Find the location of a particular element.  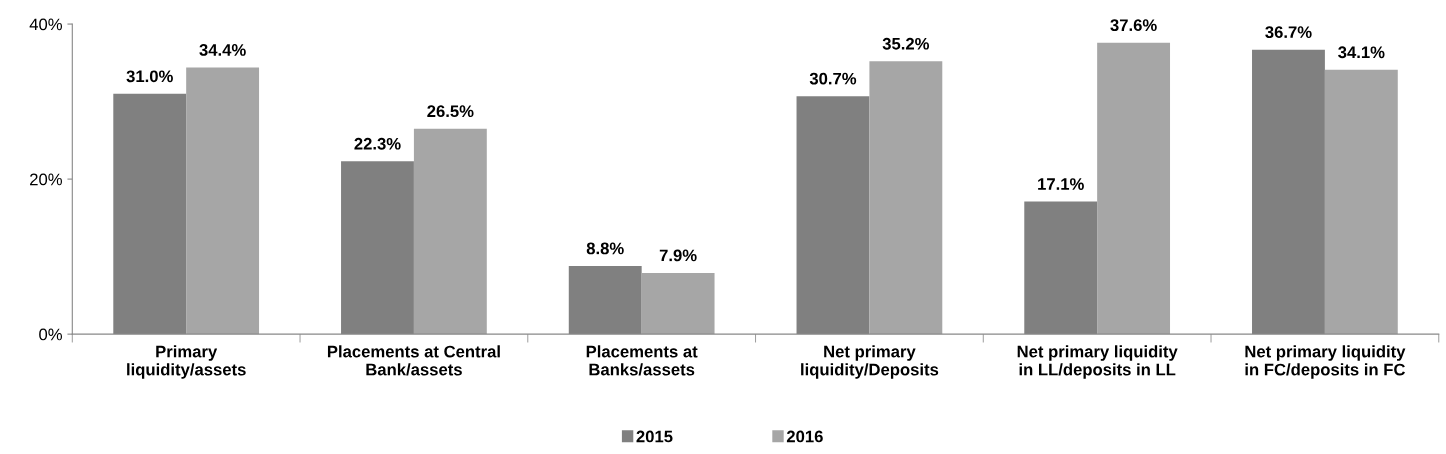

data-label: 34.1% is located at coordinates (1361, 52).